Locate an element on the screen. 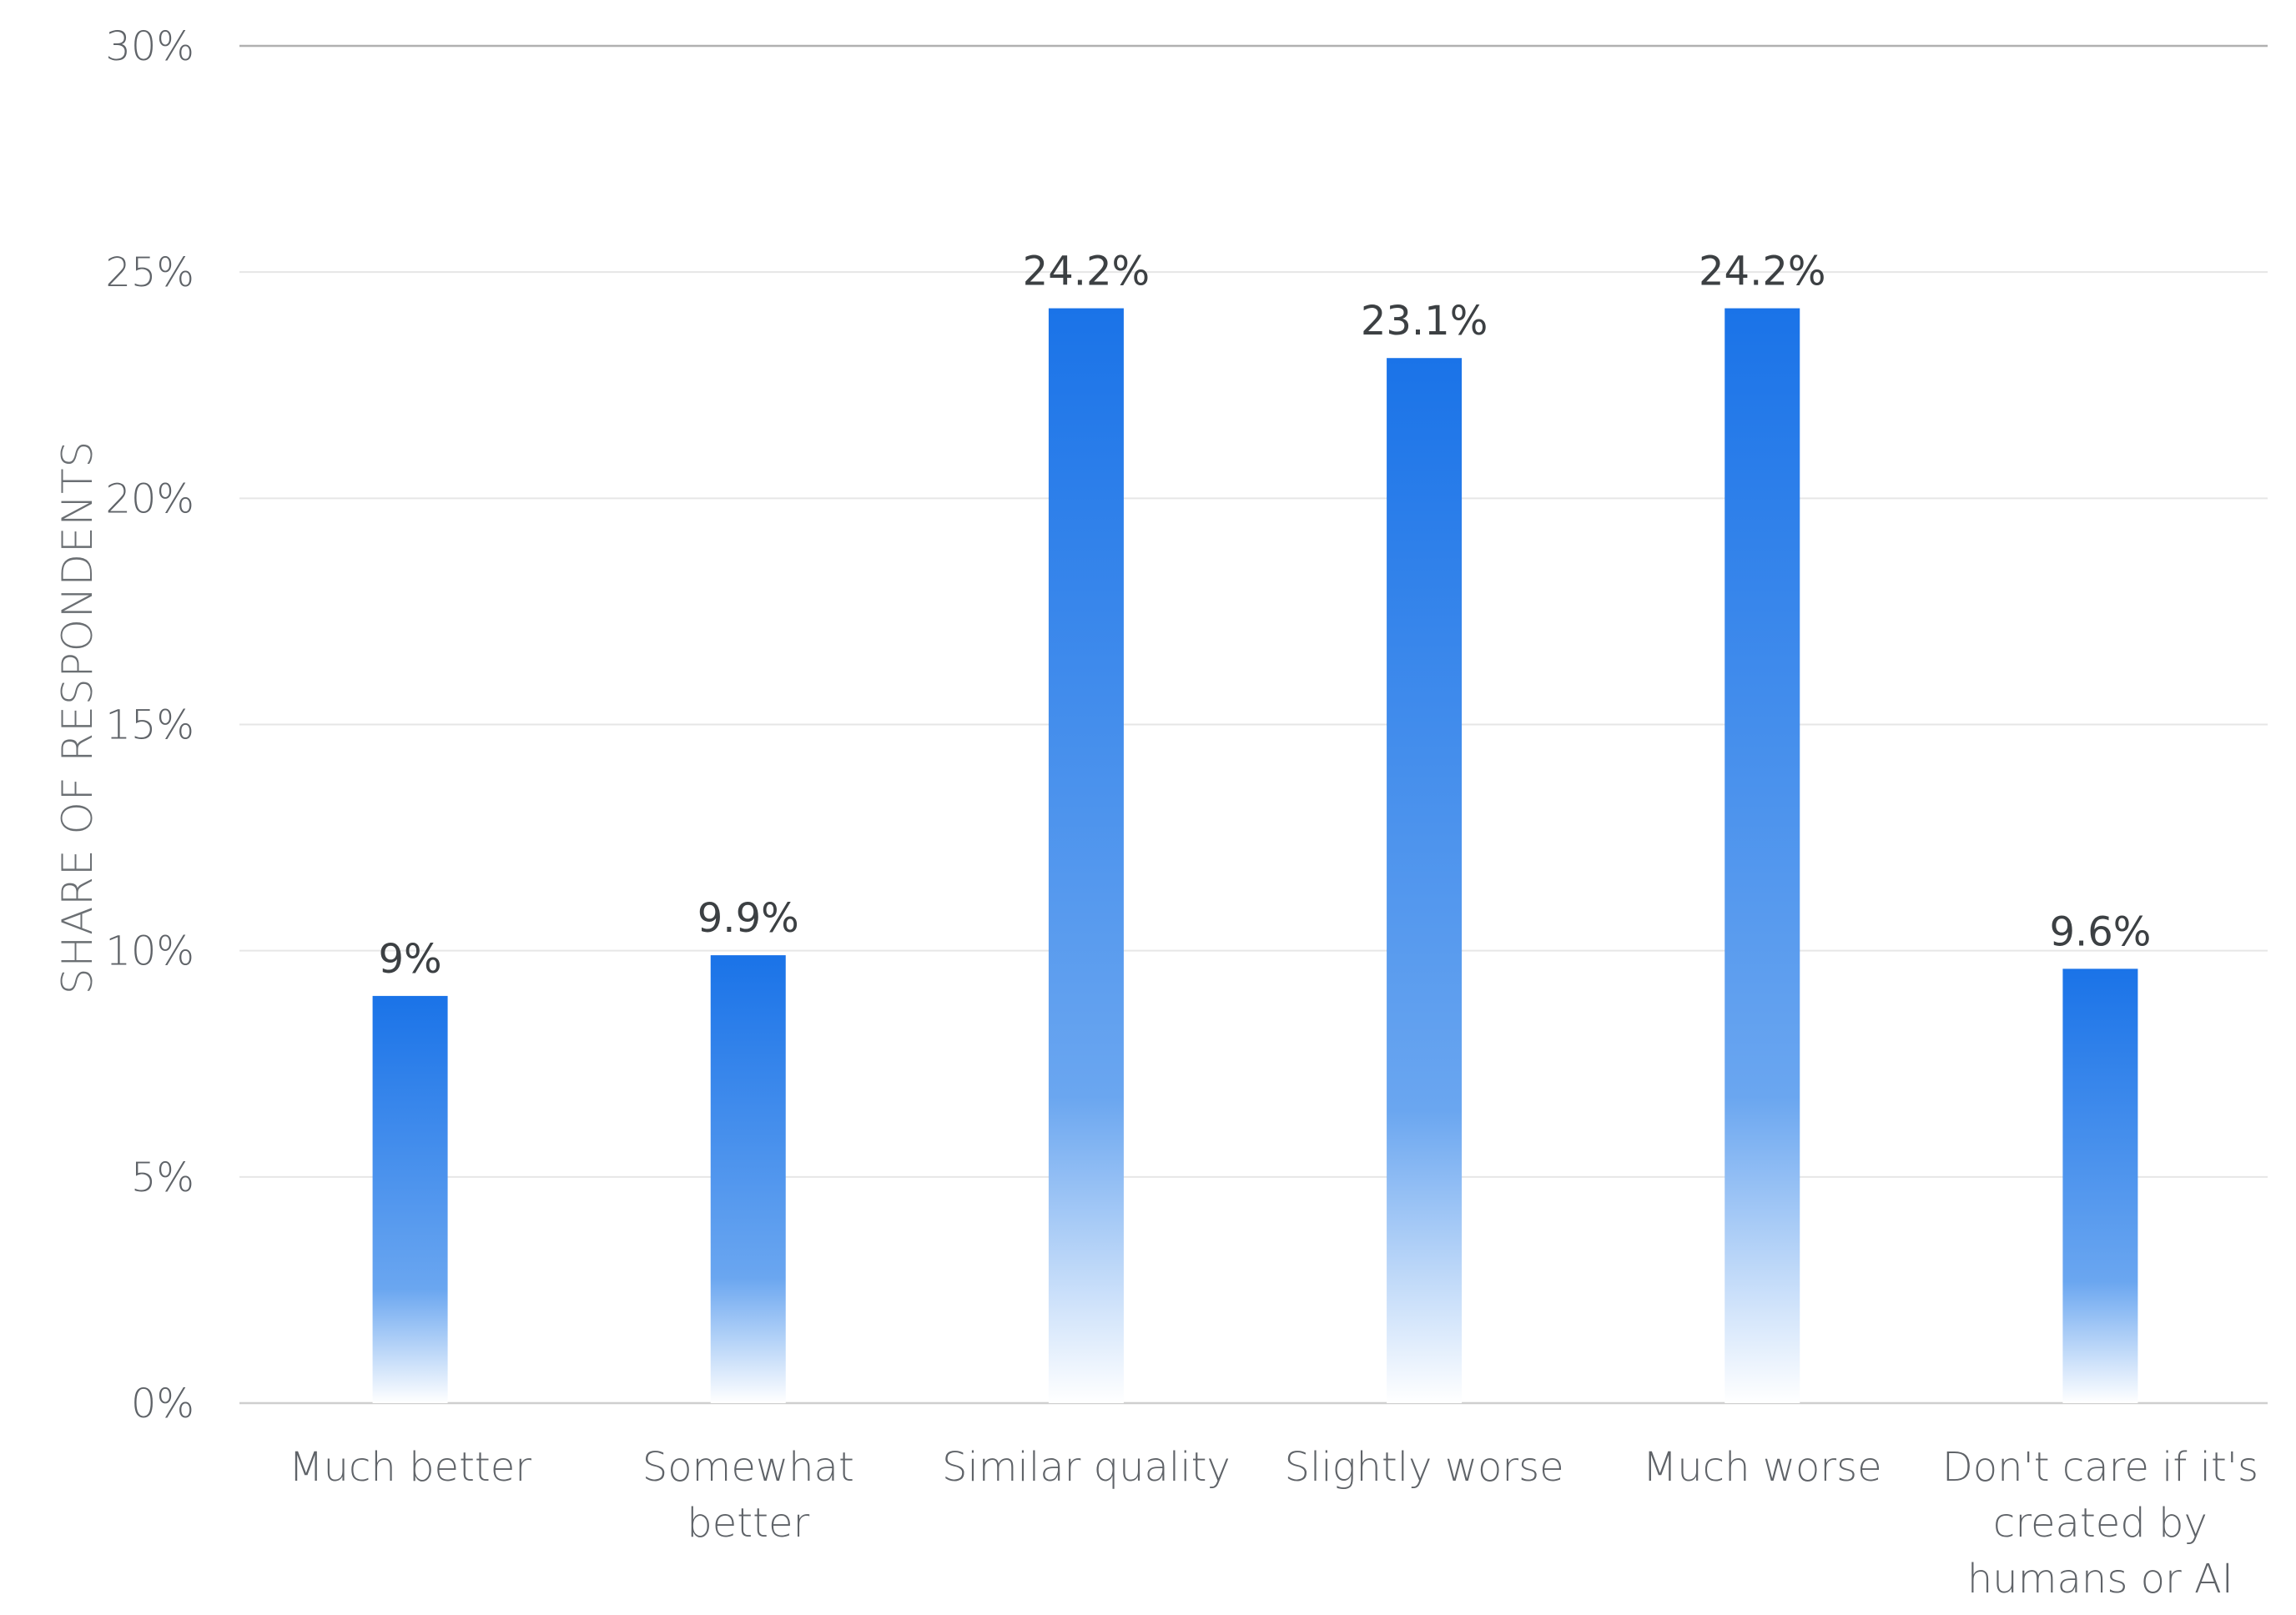 The width and height of the screenshot is (2296, 1615). x-category-label: Don't care if it's created by humans or AI is located at coordinates (2100, 1523).